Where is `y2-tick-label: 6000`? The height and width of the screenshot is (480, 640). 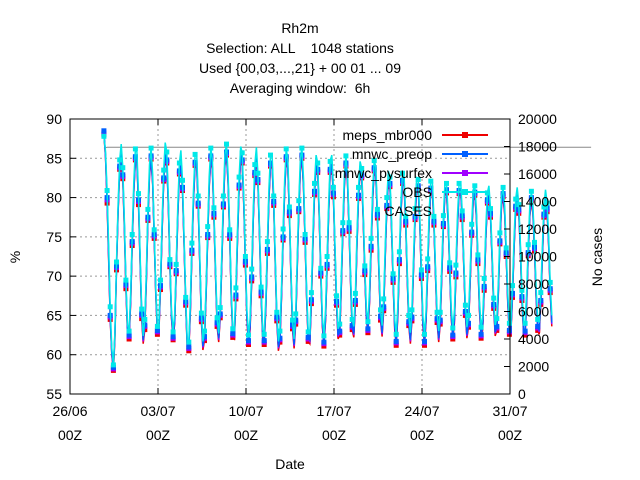 y2-tick-label: 6000 is located at coordinates (533, 312).